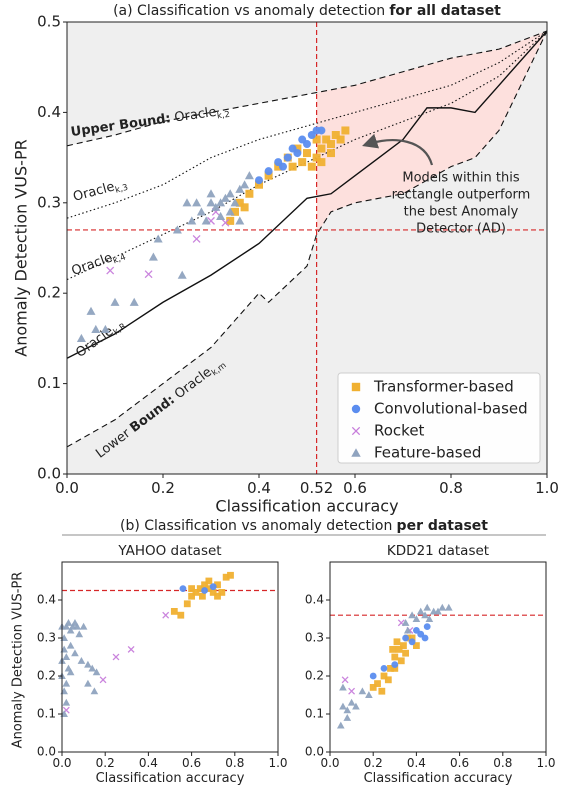 Image resolution: width=574 pixels, height=793 pixels. I want to click on chart-title-part: for all dataset, so click(445, 11).